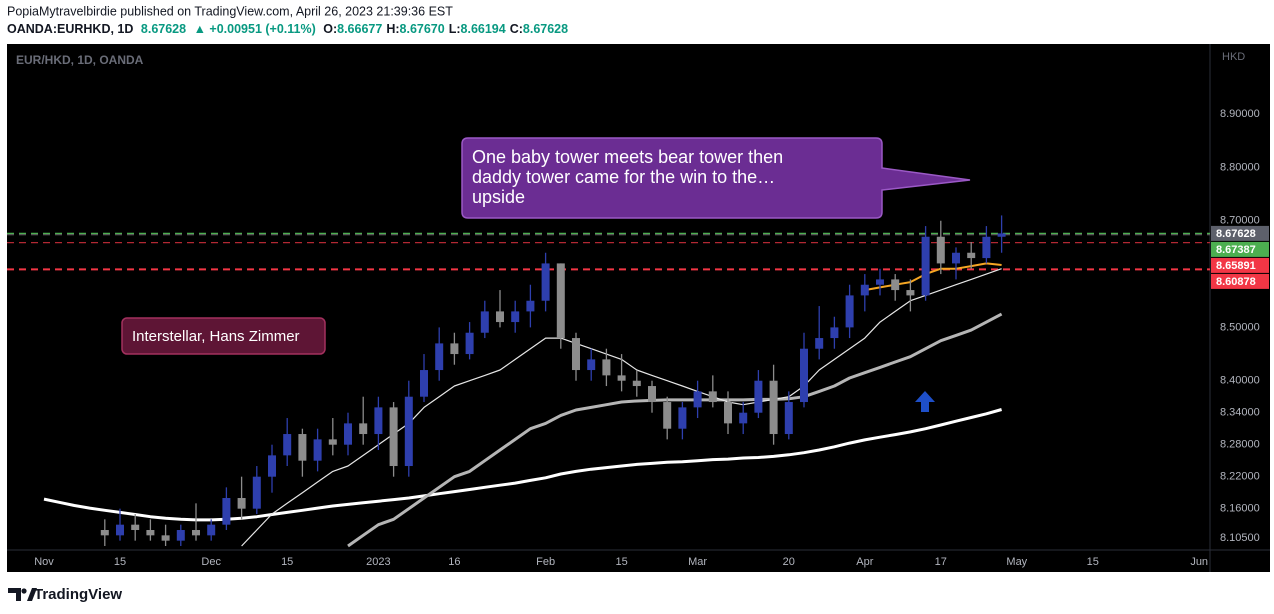 The width and height of the screenshot is (1274, 614). I want to click on annotation: Interstellar, Hans Zimmer, so click(223, 336).